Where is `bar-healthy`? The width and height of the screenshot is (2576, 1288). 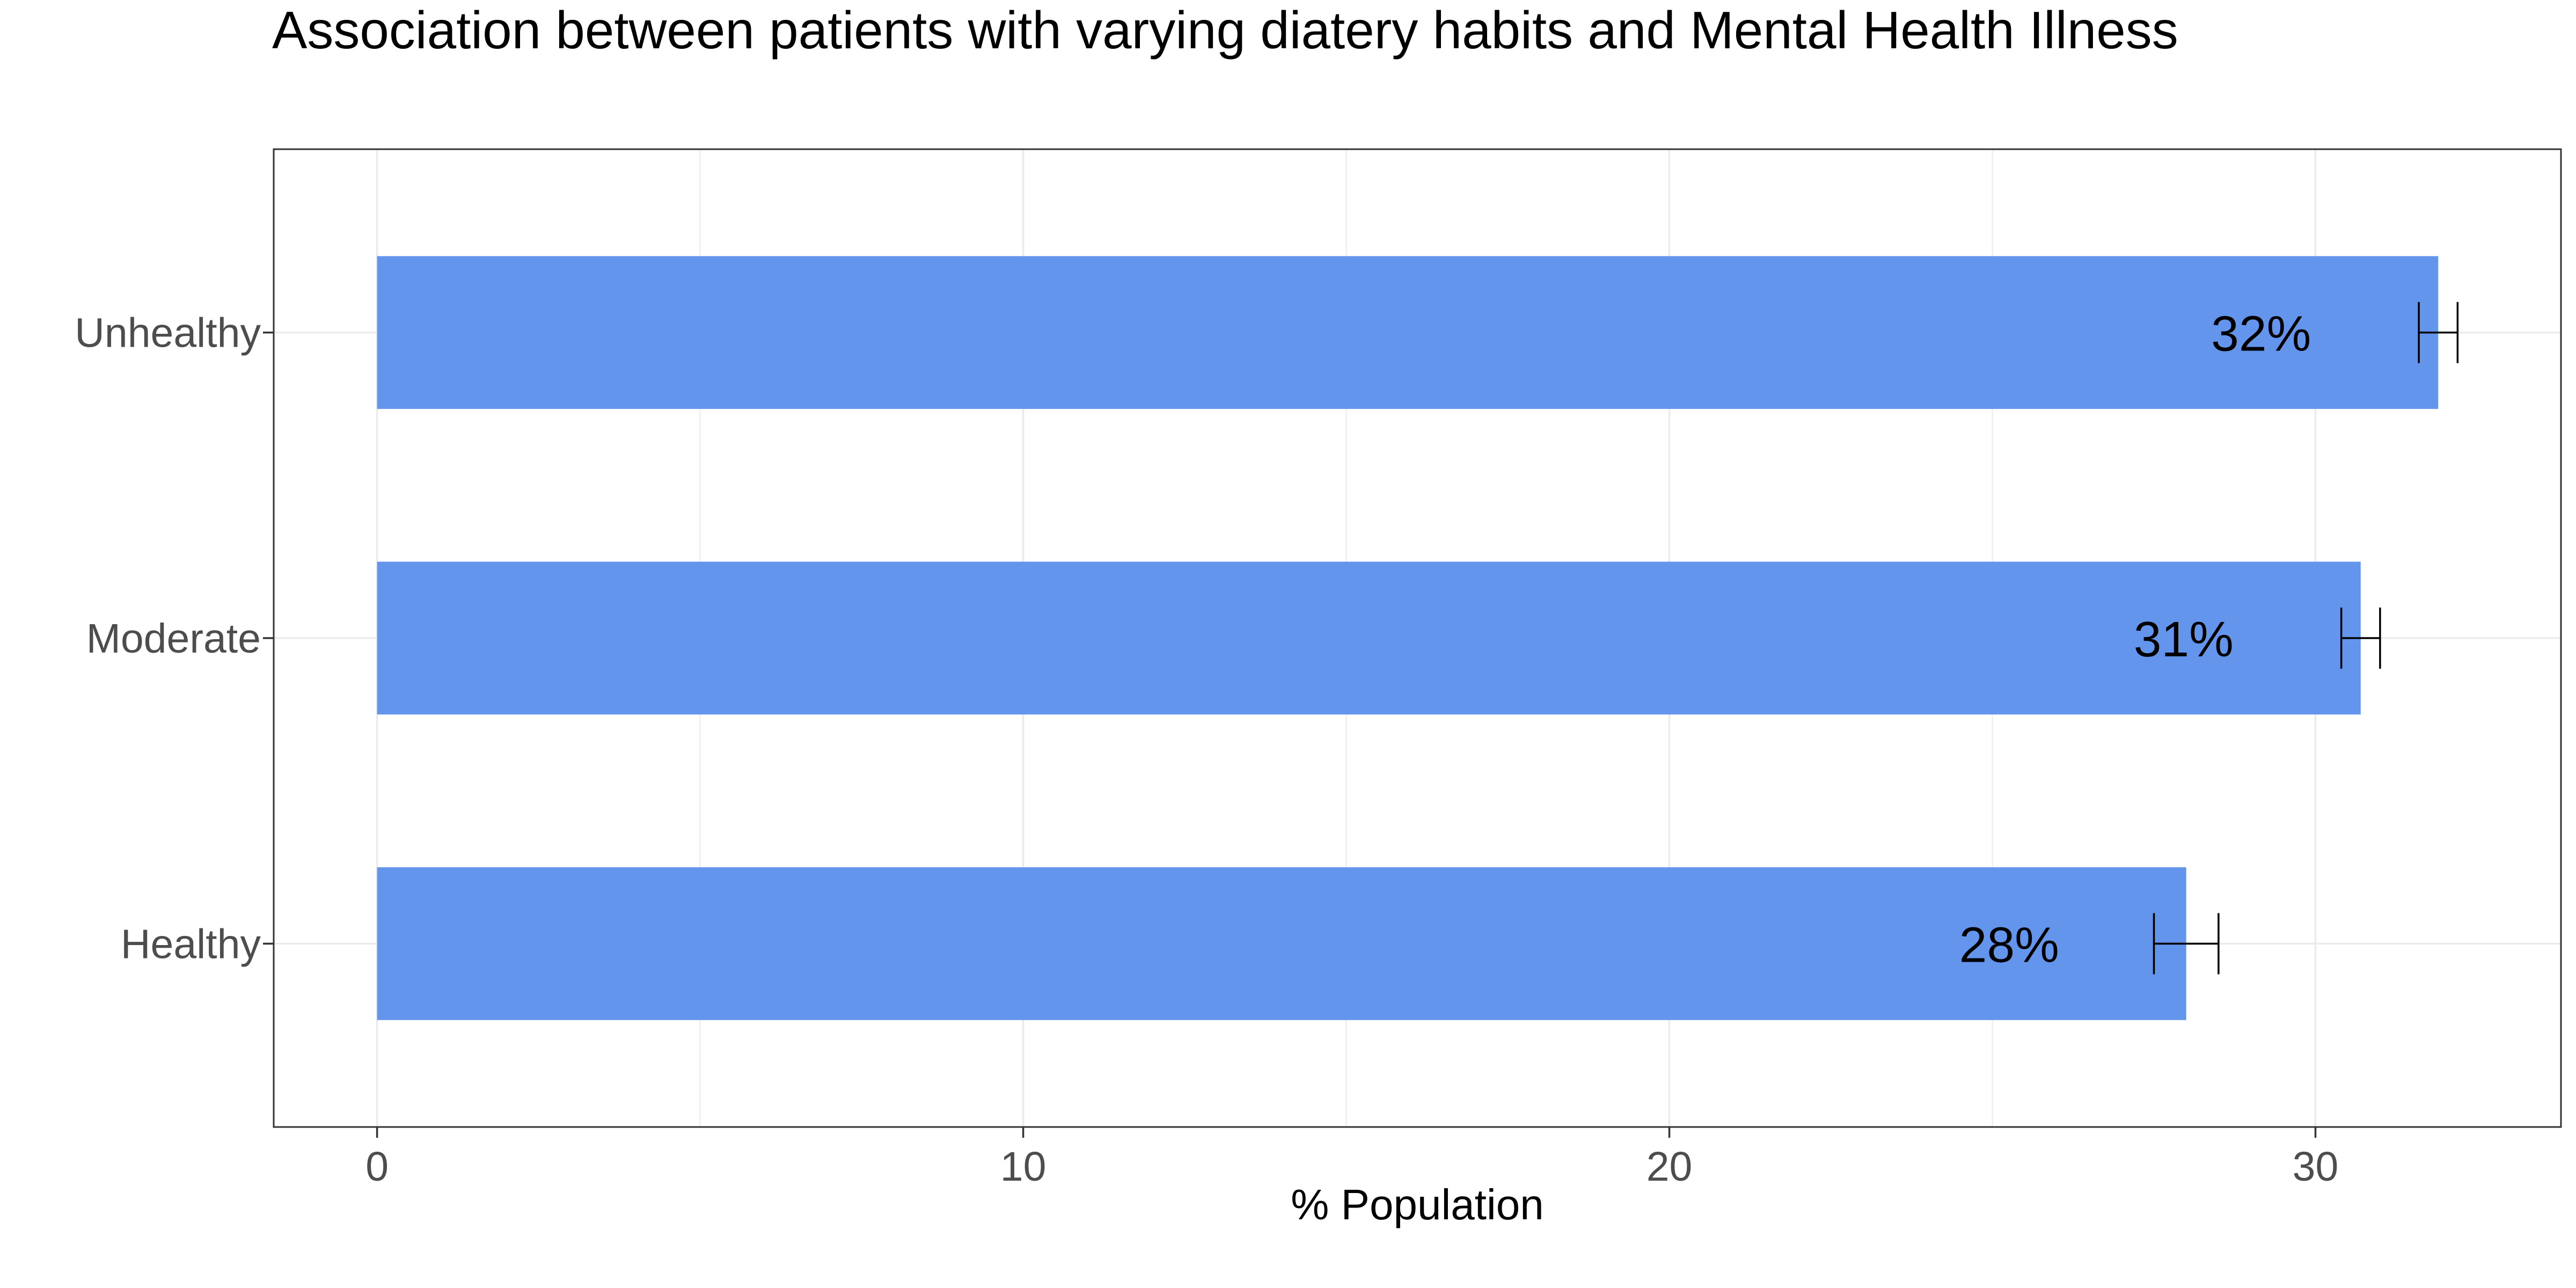
bar-healthy is located at coordinates (1281, 943).